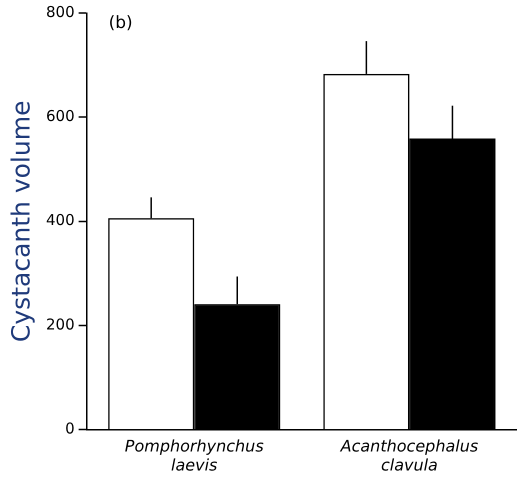  Describe the element at coordinates (70, 428) in the screenshot. I see `y-tick-label: 0` at that location.